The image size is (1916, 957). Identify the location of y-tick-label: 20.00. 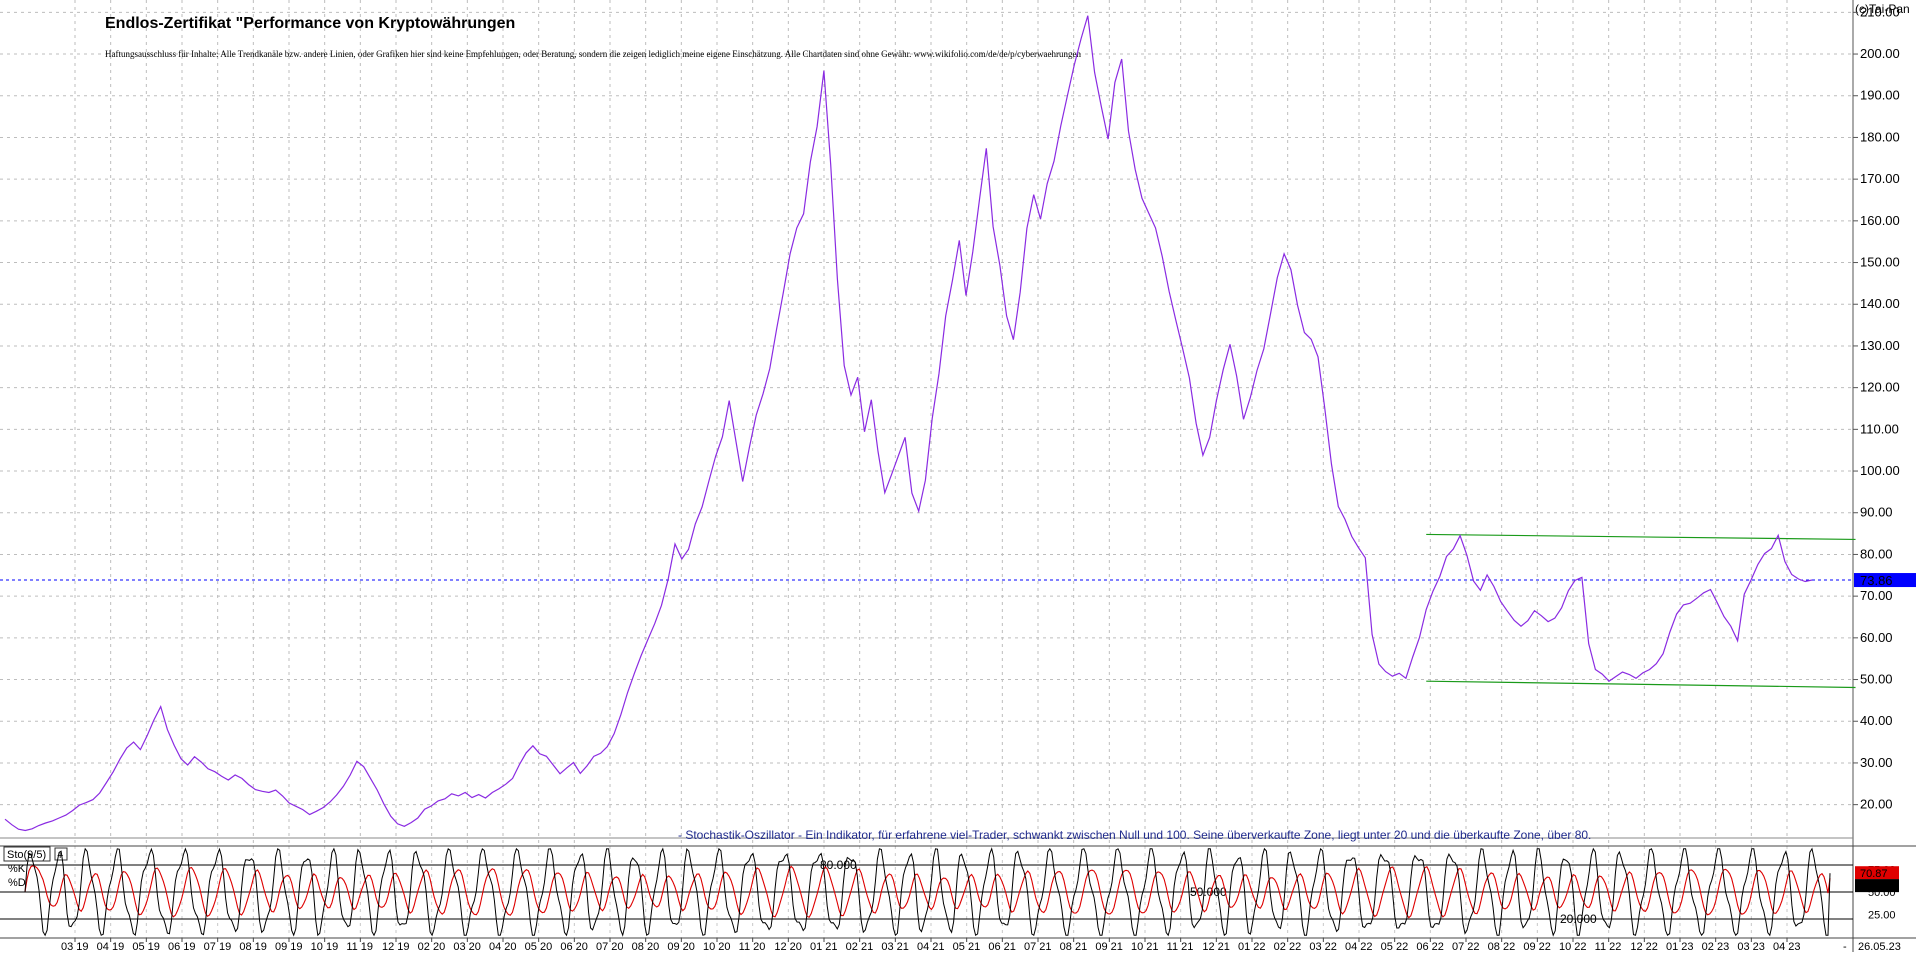
(1876, 804).